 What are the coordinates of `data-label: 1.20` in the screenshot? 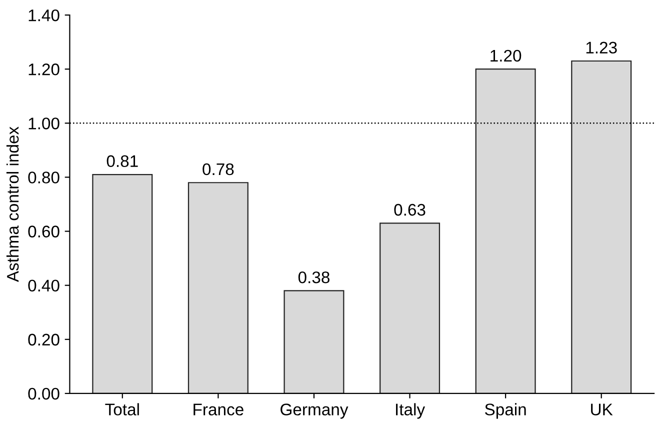 It's located at (506, 56).